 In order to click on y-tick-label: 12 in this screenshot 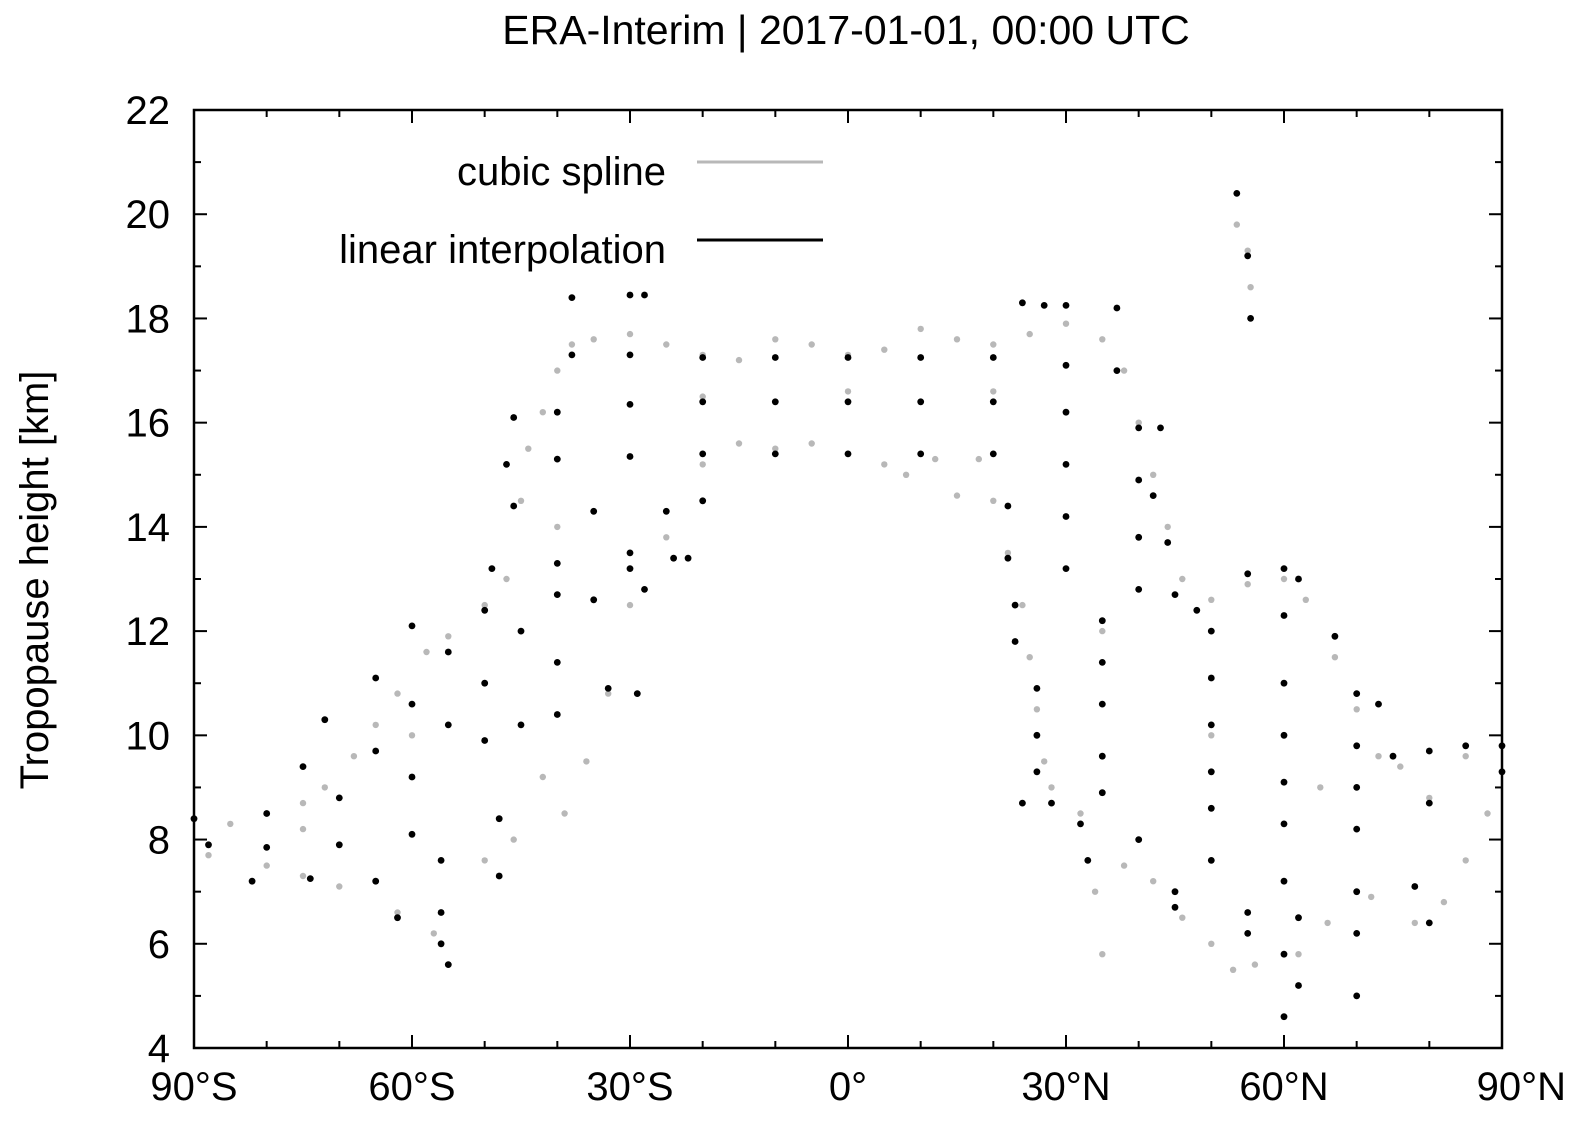, I will do `click(148, 632)`.